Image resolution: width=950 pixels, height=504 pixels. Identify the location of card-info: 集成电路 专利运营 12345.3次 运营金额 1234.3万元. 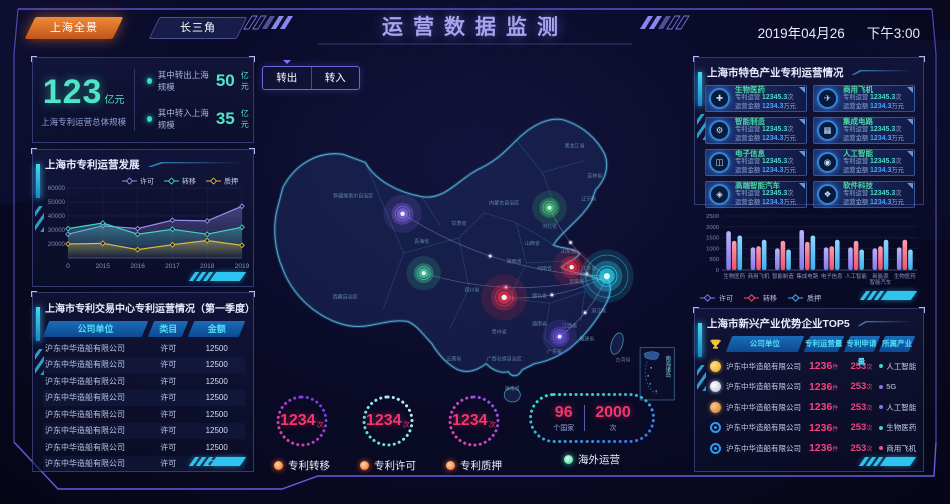
(873, 130).